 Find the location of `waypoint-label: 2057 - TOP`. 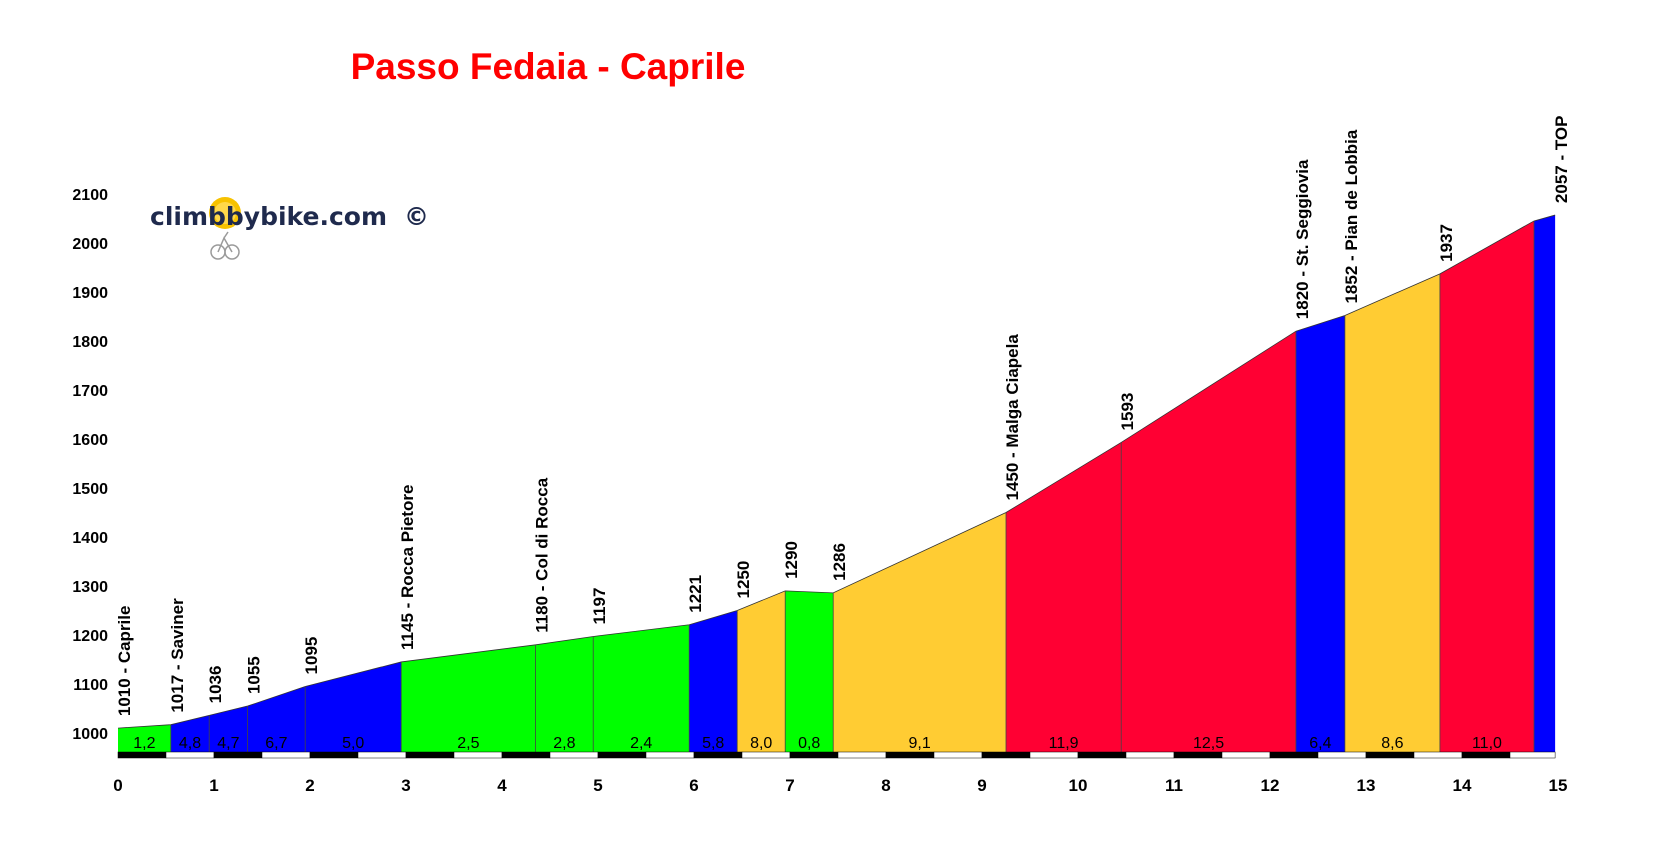

waypoint-label: 2057 - TOP is located at coordinates (1561, 159).